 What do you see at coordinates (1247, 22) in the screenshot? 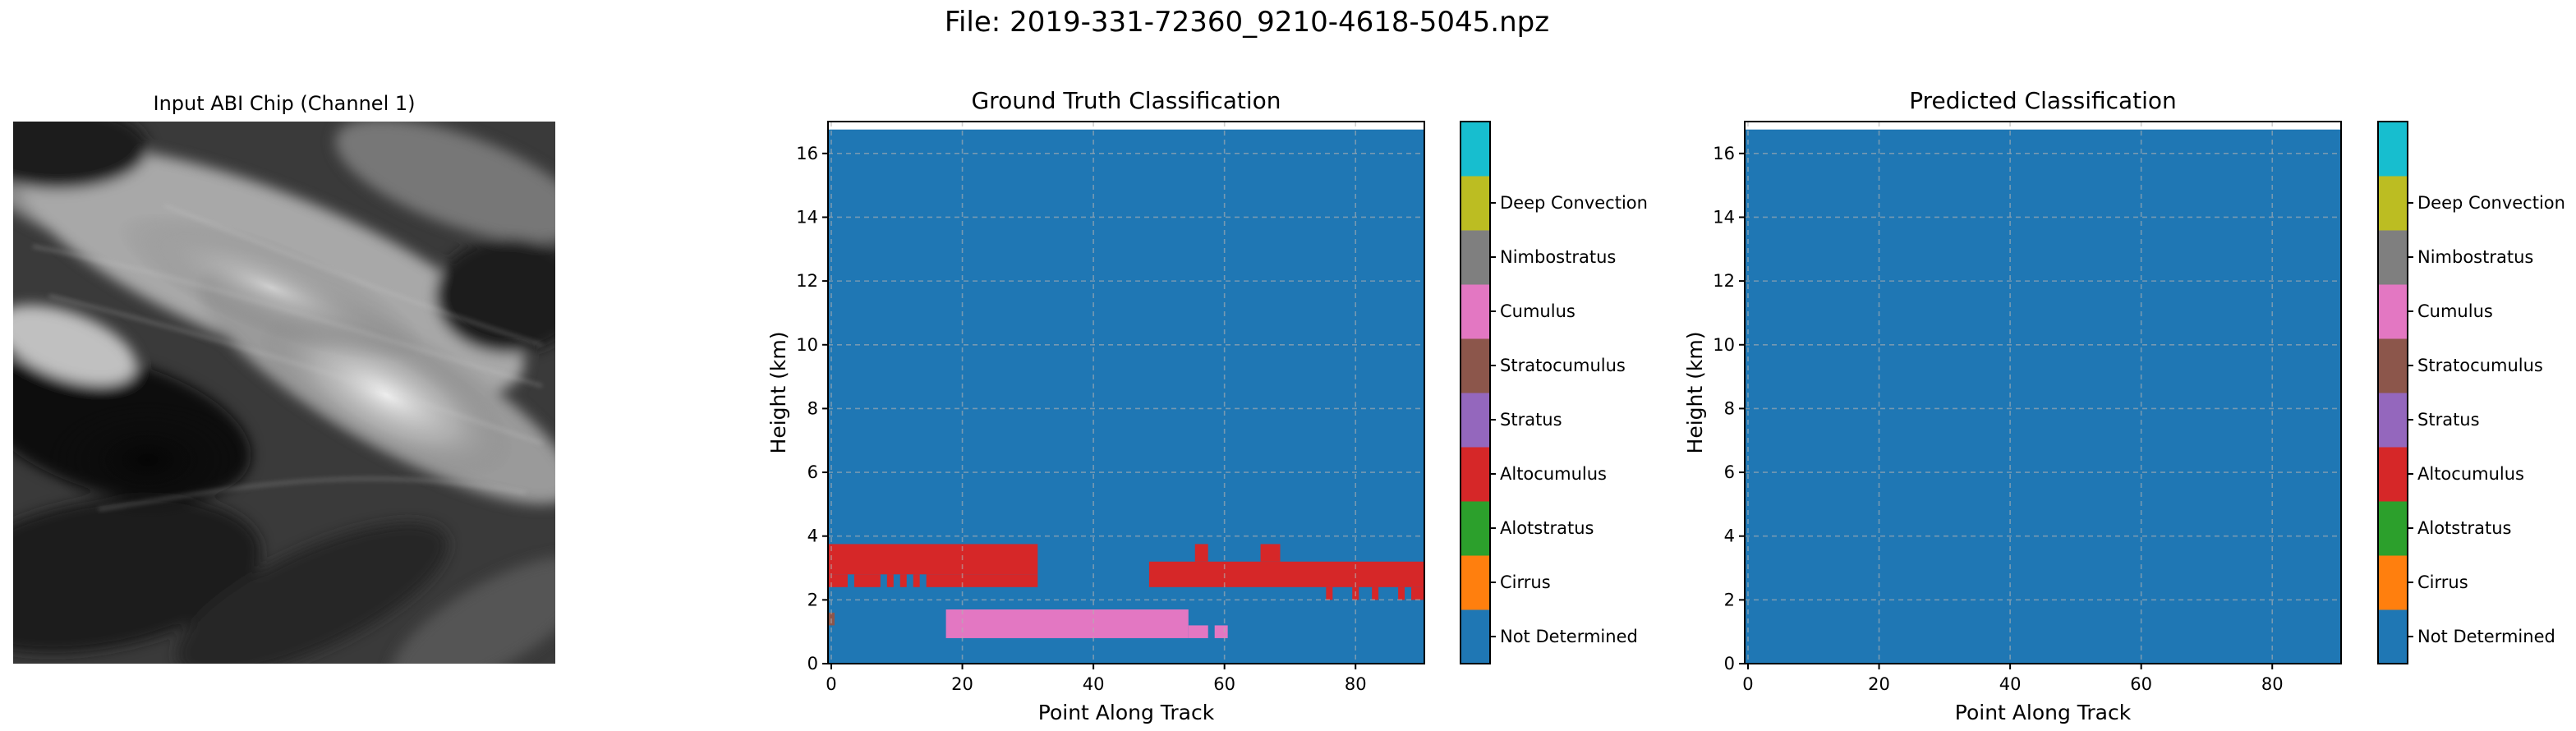
I see `figure-title: File: 2019-331-72360_9210-4618-5045.npz` at bounding box center [1247, 22].